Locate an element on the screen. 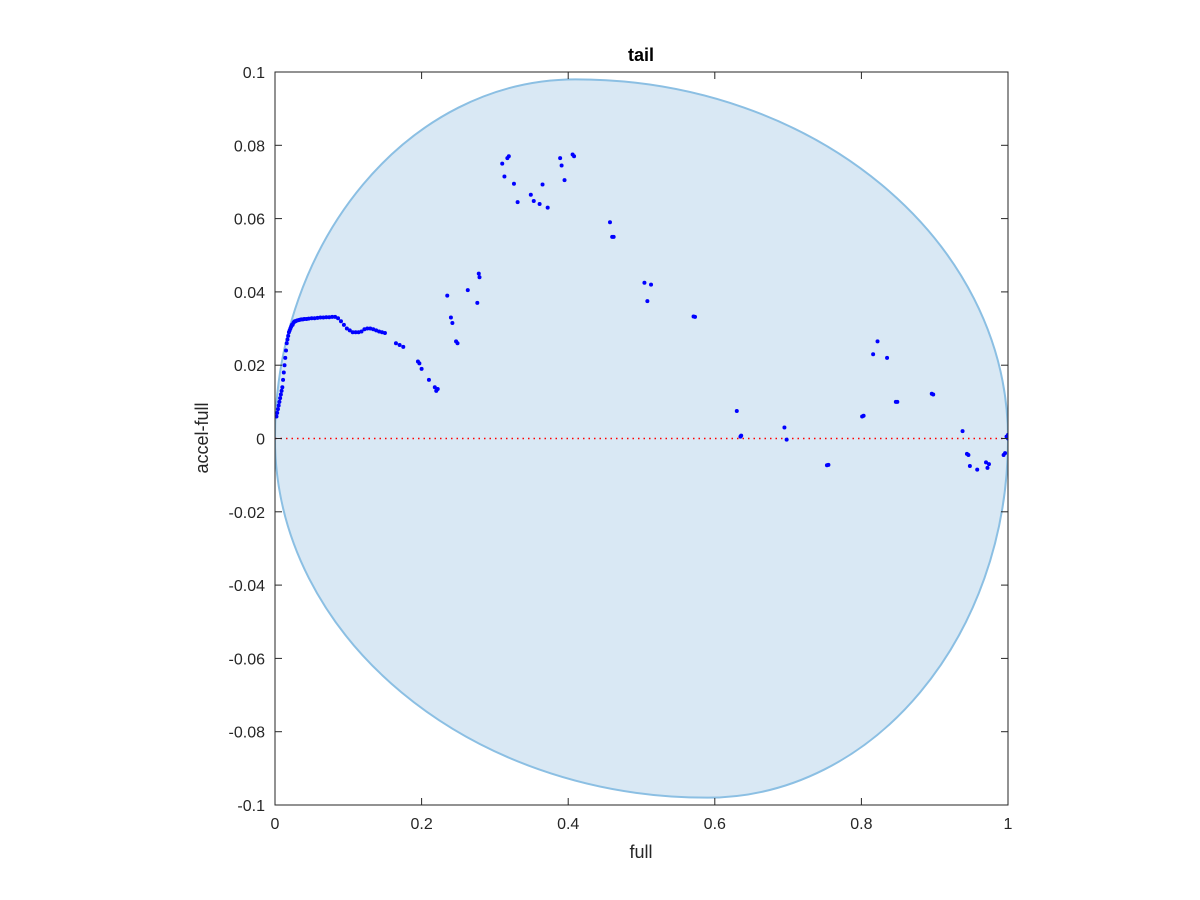 The width and height of the screenshot is (1200, 900). chart-title: tail is located at coordinates (641, 55).